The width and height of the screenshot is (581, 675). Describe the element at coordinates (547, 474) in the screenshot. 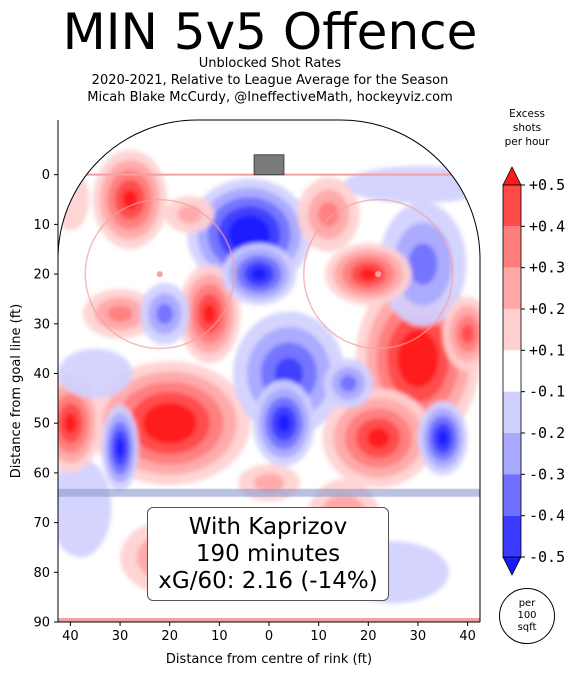

I see `colorbar-tick-label: -0.3` at that location.